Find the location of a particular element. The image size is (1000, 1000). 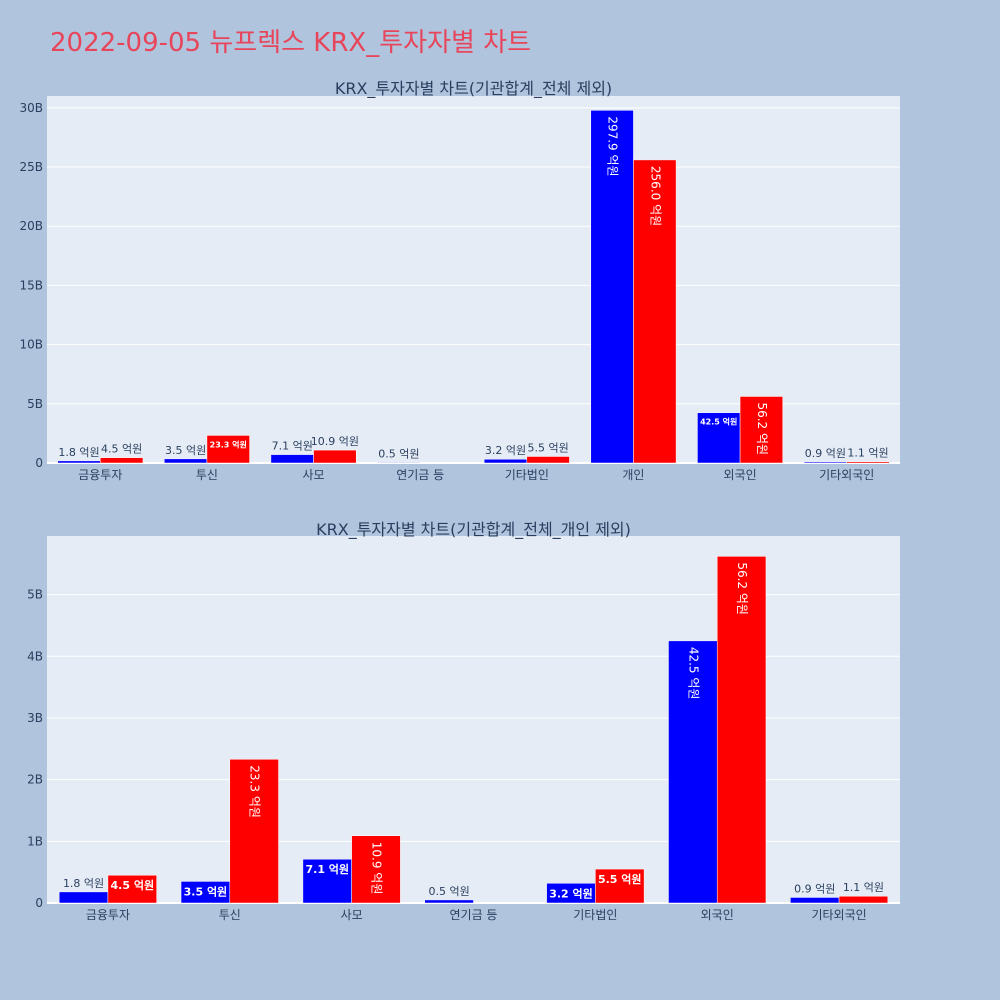

page-title: 2022-09-05 뉴프렉스 KRX_투자자별 차트 is located at coordinates (291, 43).